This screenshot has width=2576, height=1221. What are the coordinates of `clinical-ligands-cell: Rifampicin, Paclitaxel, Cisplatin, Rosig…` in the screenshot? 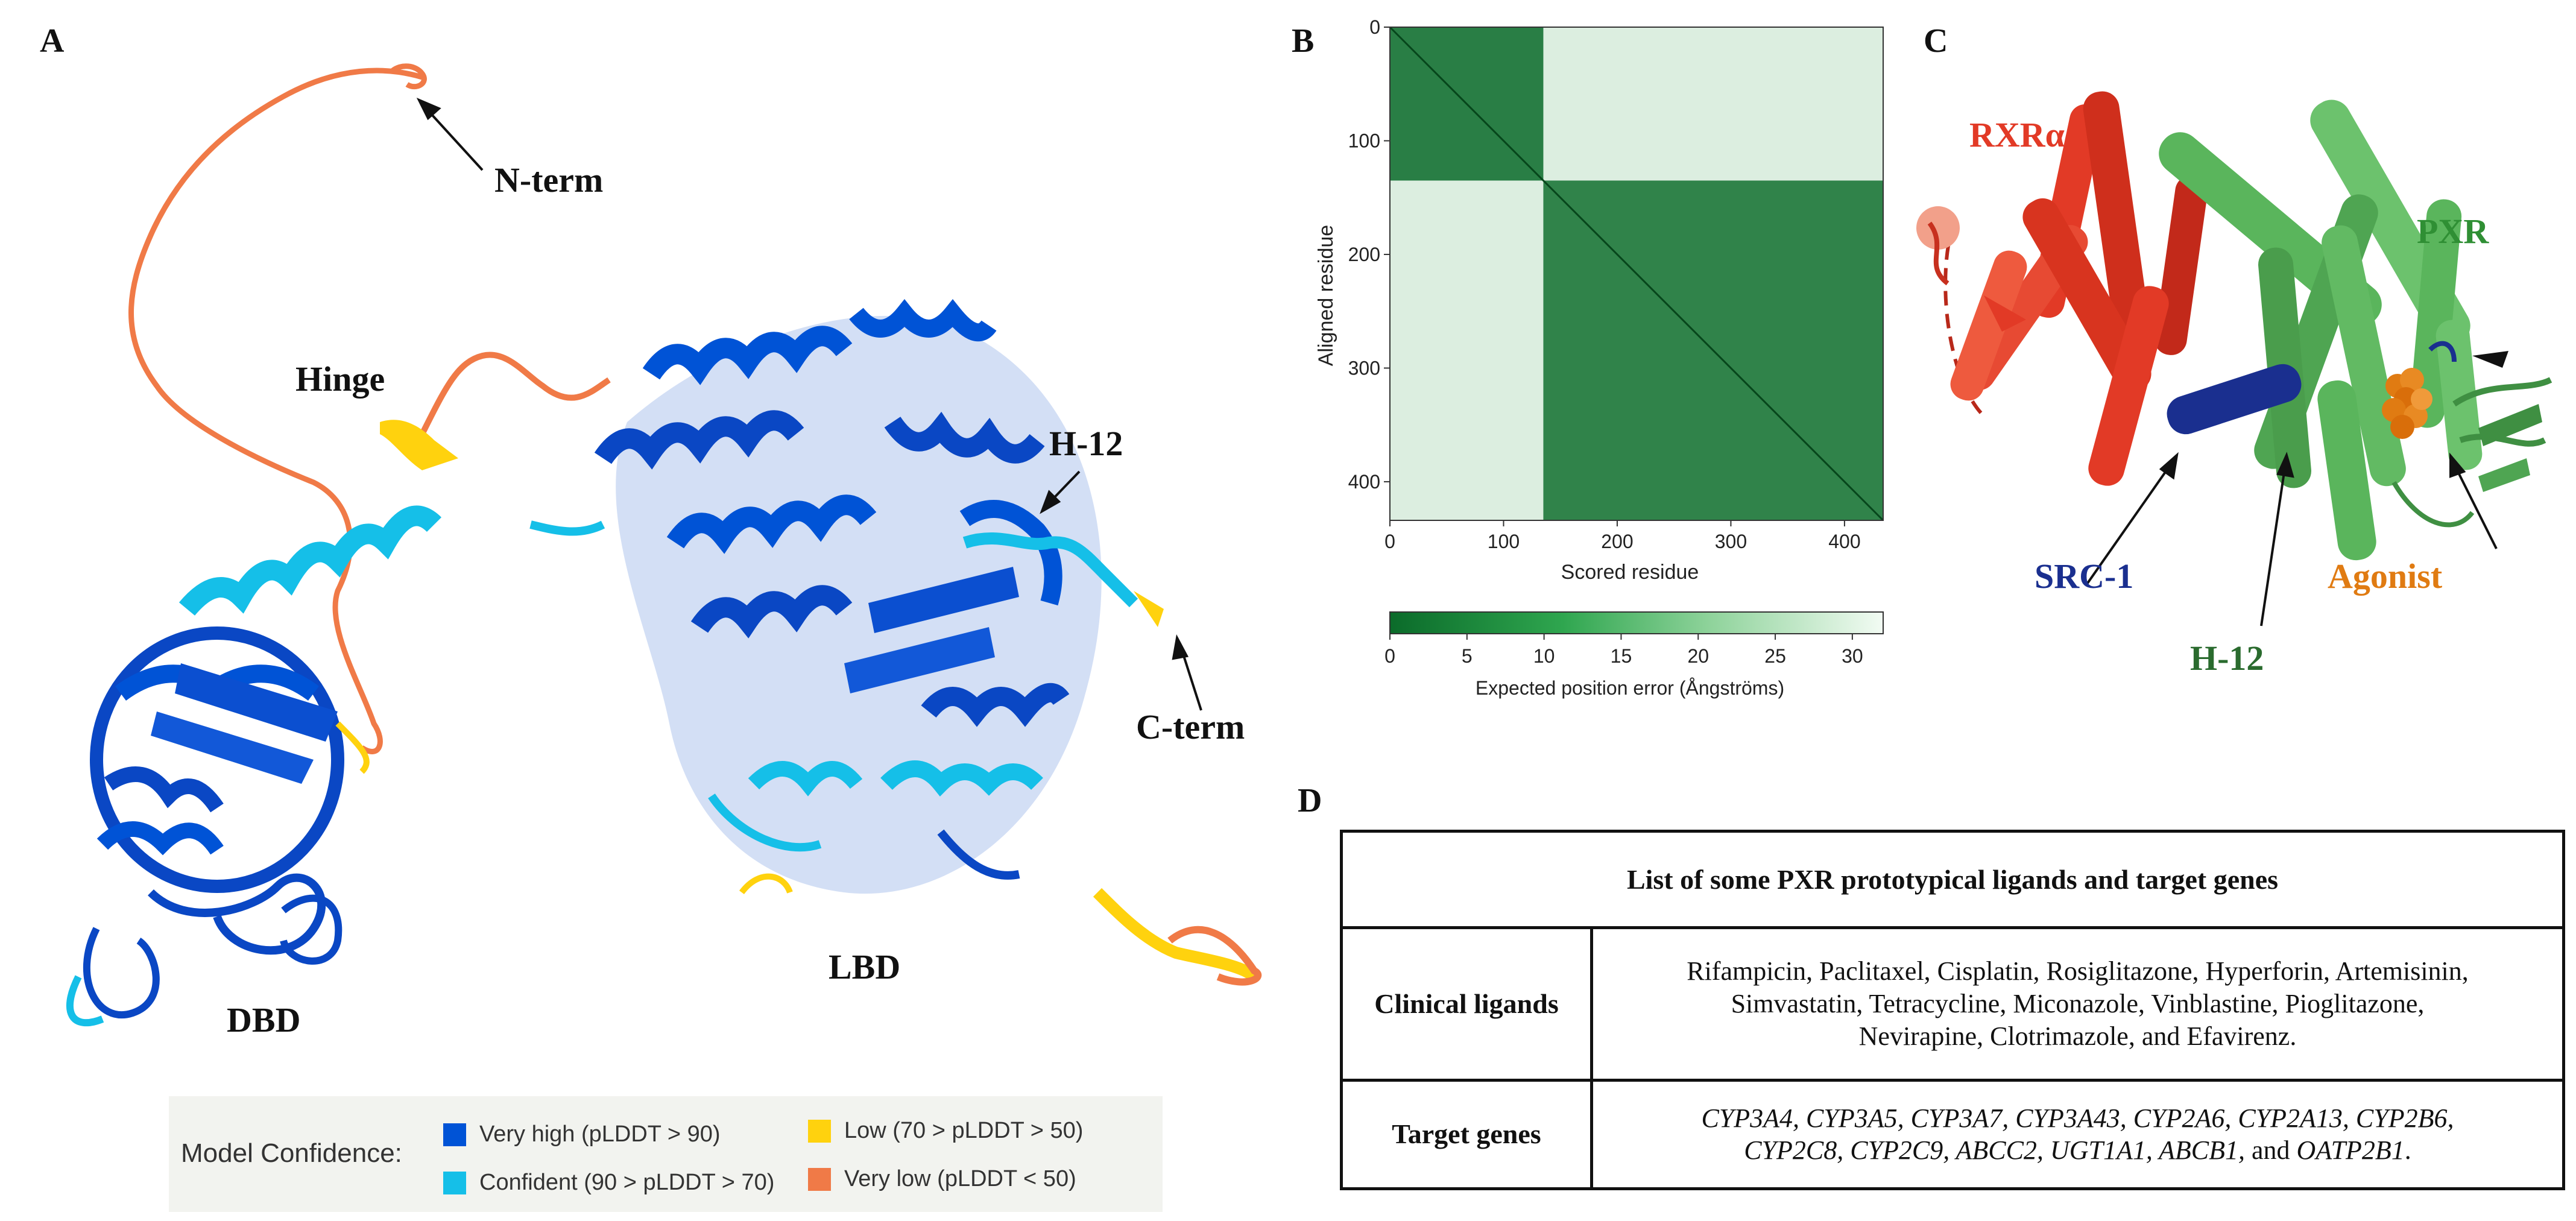 It's located at (2077, 1004).